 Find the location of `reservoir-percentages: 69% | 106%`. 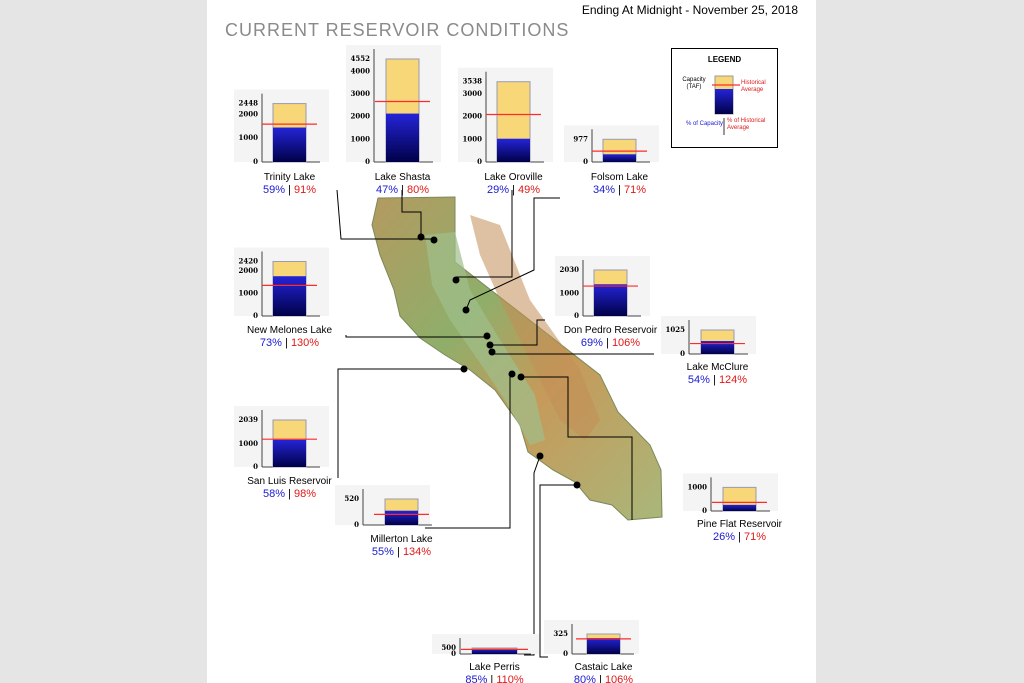

reservoir-percentages: 69% | 106% is located at coordinates (610, 343).